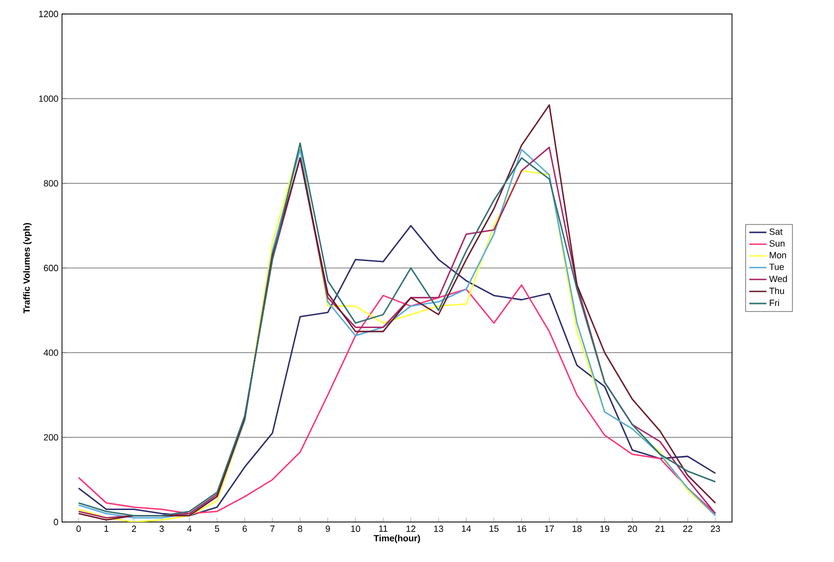 The height and width of the screenshot is (562, 834). I want to click on y-tick-label: 400, so click(51, 352).